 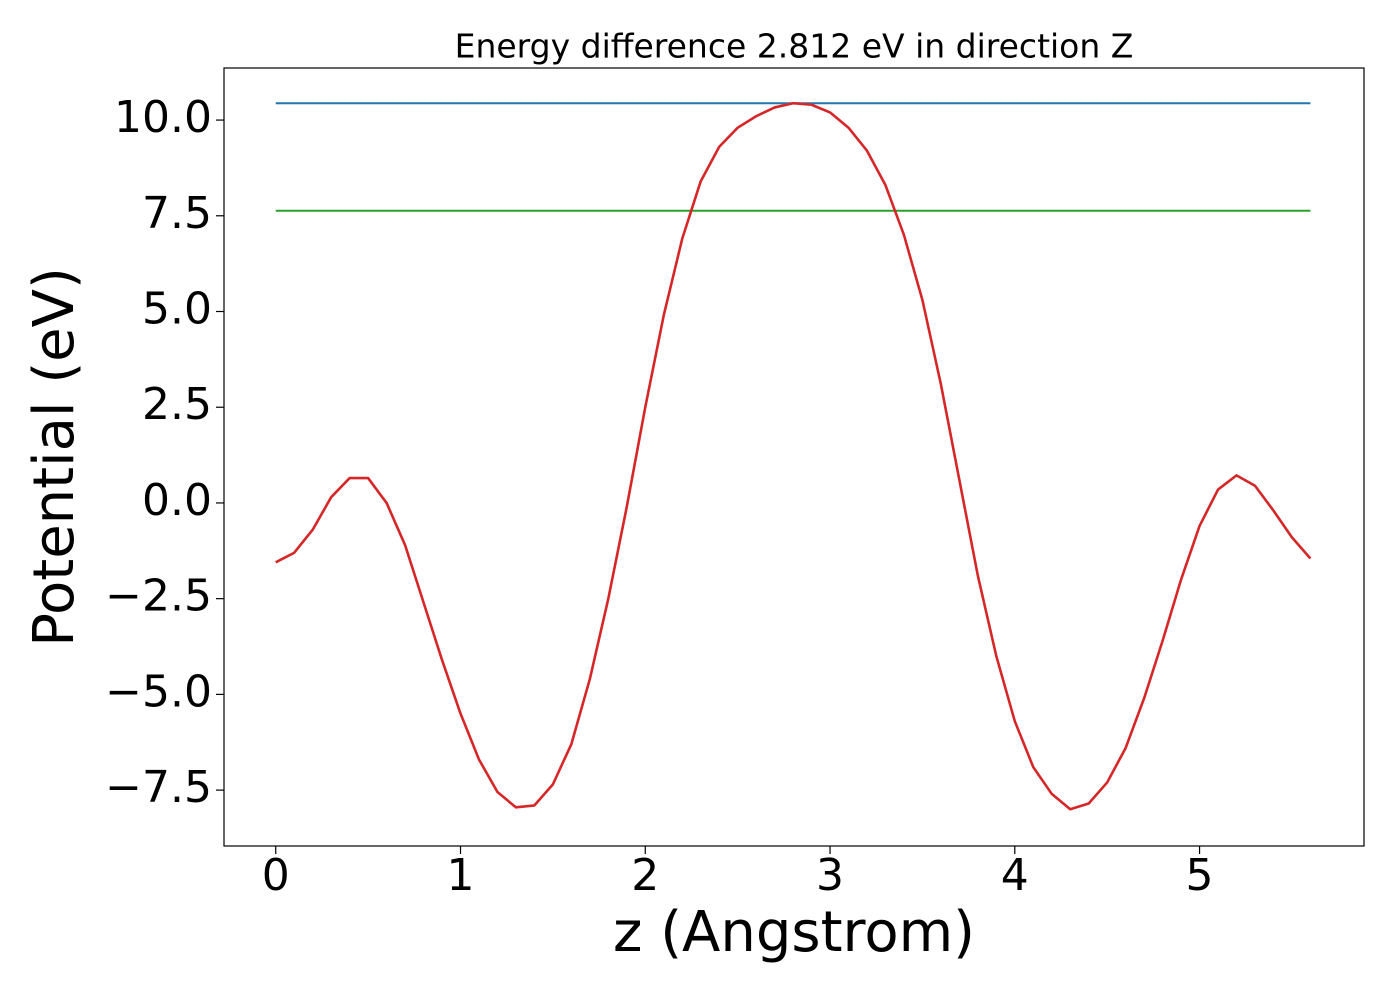 I want to click on y-axis-label: Potential (eV), so click(x=54, y=457).